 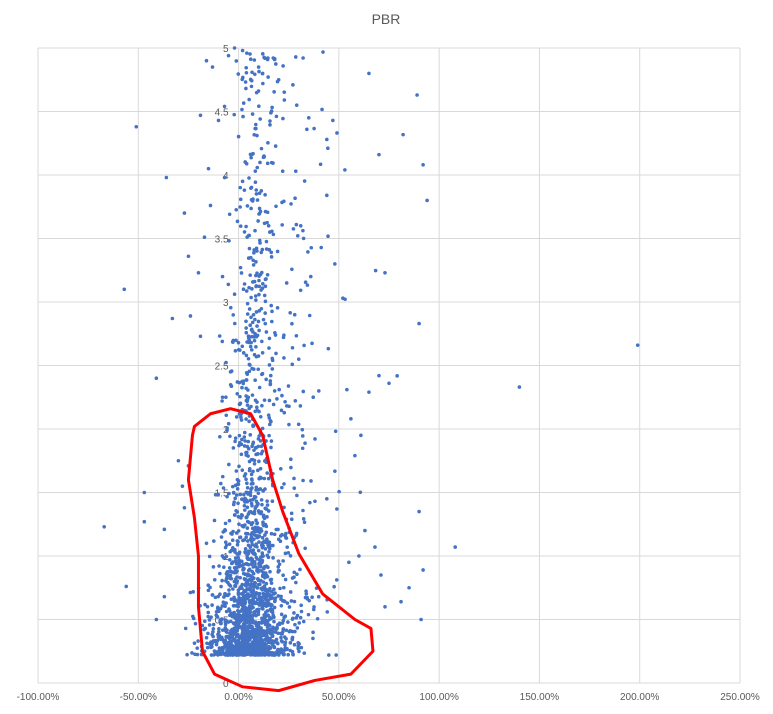 I want to click on x-tick-label: 250.00%, so click(x=740, y=697).